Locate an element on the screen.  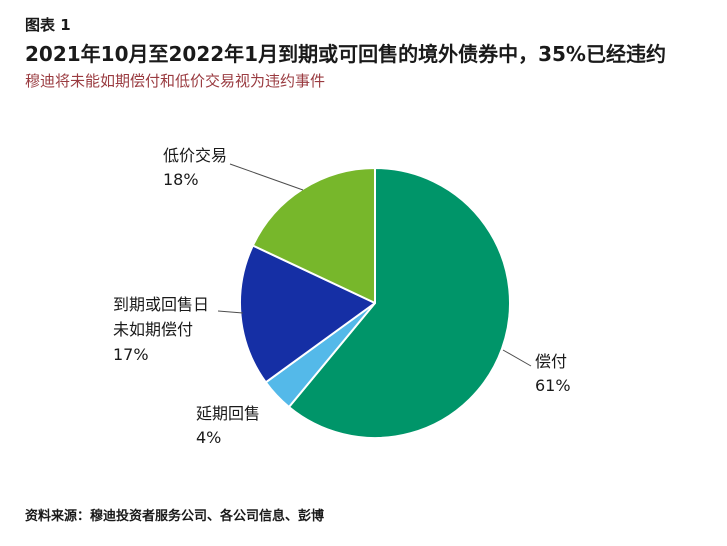
chart-subtitle: 穆迪将未能如期偿付和低价交易视为违约事件 is located at coordinates (175, 81).